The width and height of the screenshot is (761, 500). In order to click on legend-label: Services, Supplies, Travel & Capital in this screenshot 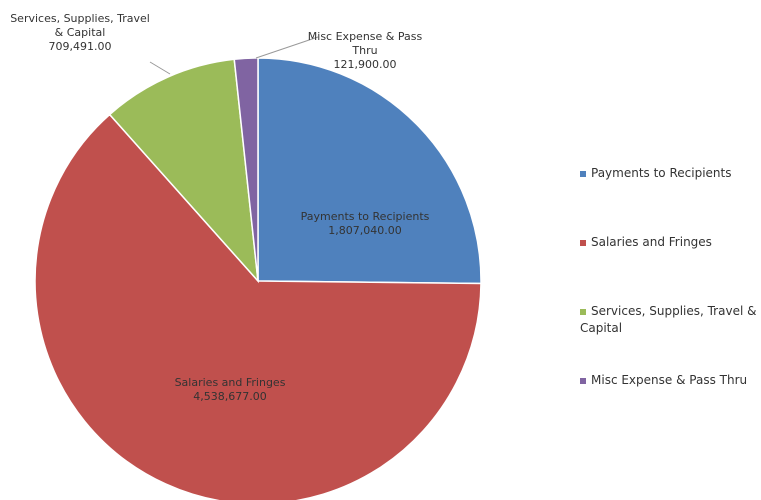, I will do `click(668, 319)`.